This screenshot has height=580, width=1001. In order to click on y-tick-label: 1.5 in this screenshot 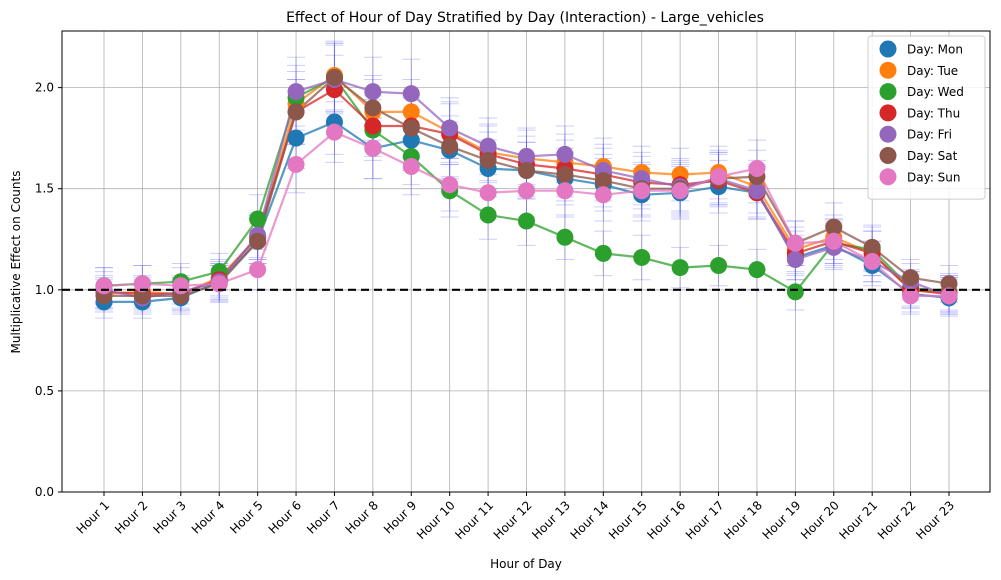, I will do `click(44, 189)`.